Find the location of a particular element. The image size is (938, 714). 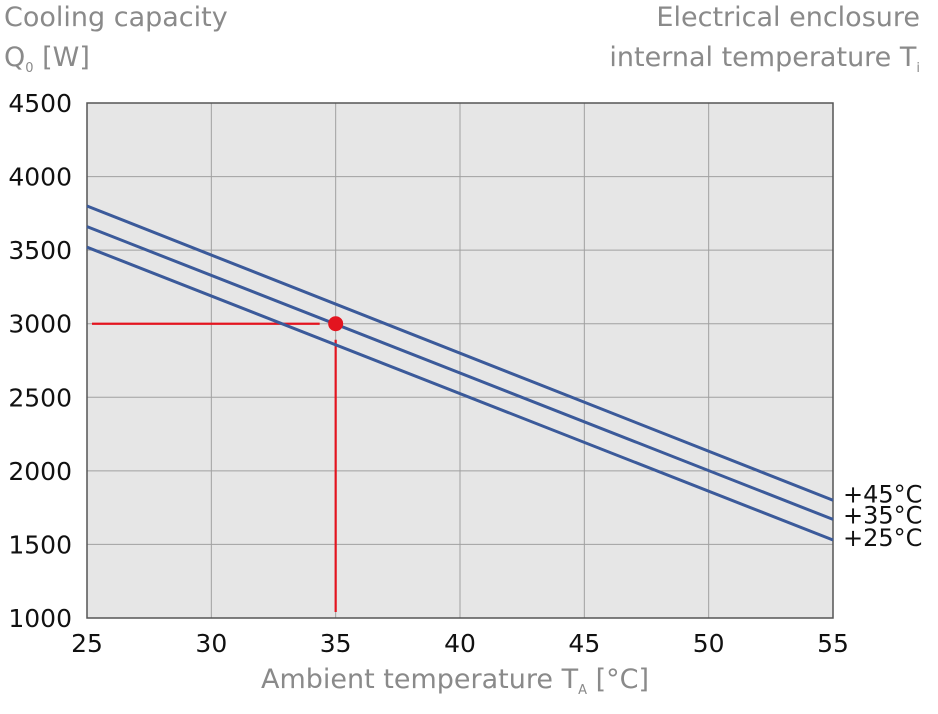

x-tick-label: 35 is located at coordinates (336, 643).